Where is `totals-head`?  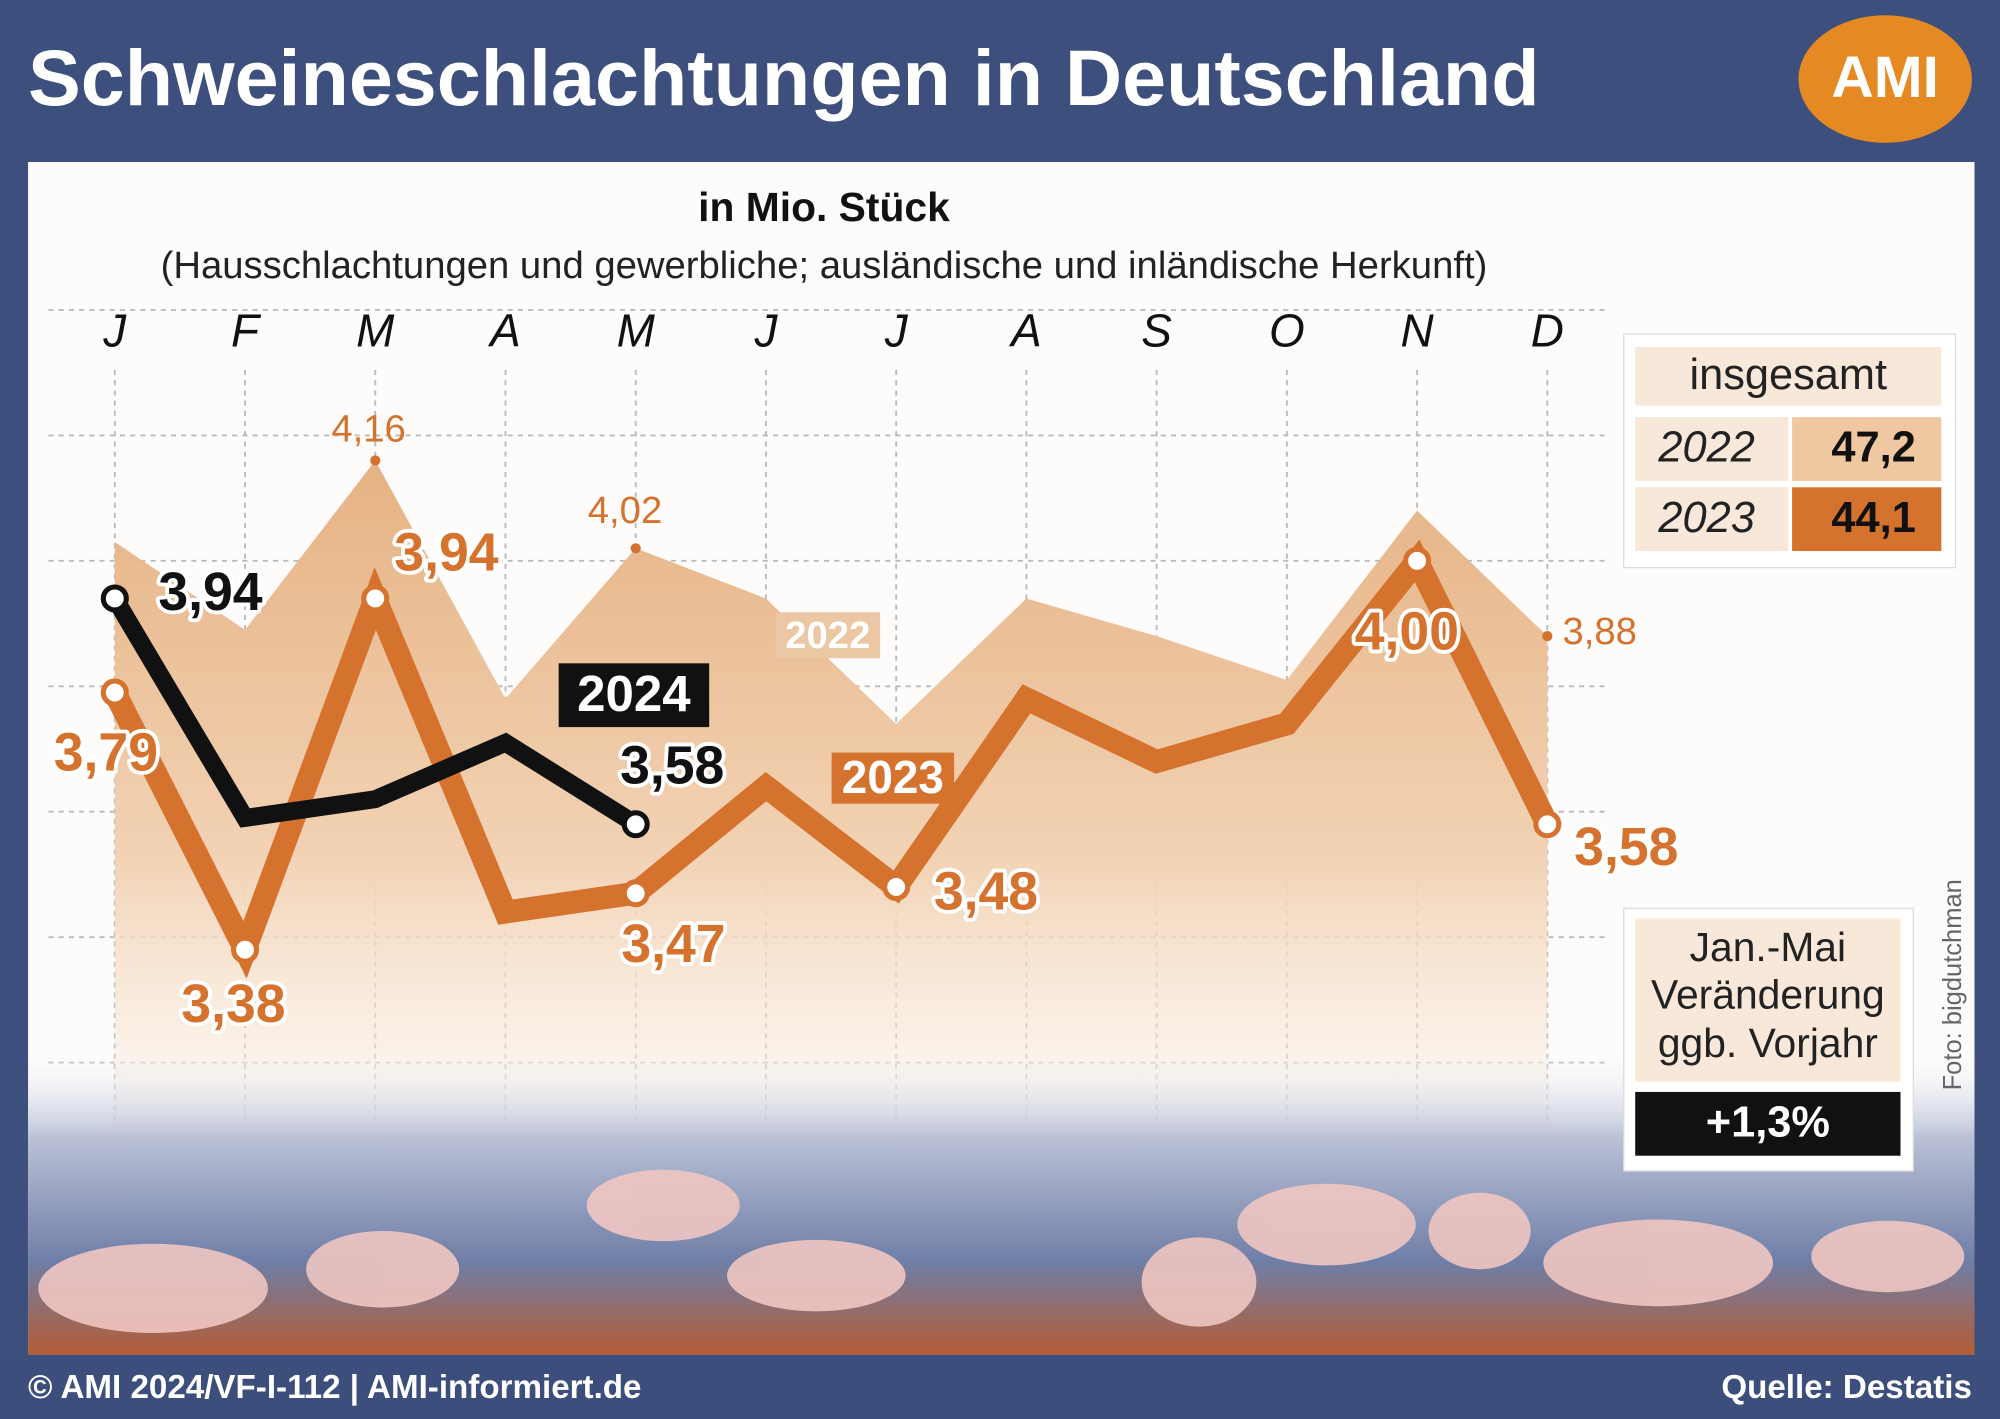 totals-head is located at coordinates (1788, 376).